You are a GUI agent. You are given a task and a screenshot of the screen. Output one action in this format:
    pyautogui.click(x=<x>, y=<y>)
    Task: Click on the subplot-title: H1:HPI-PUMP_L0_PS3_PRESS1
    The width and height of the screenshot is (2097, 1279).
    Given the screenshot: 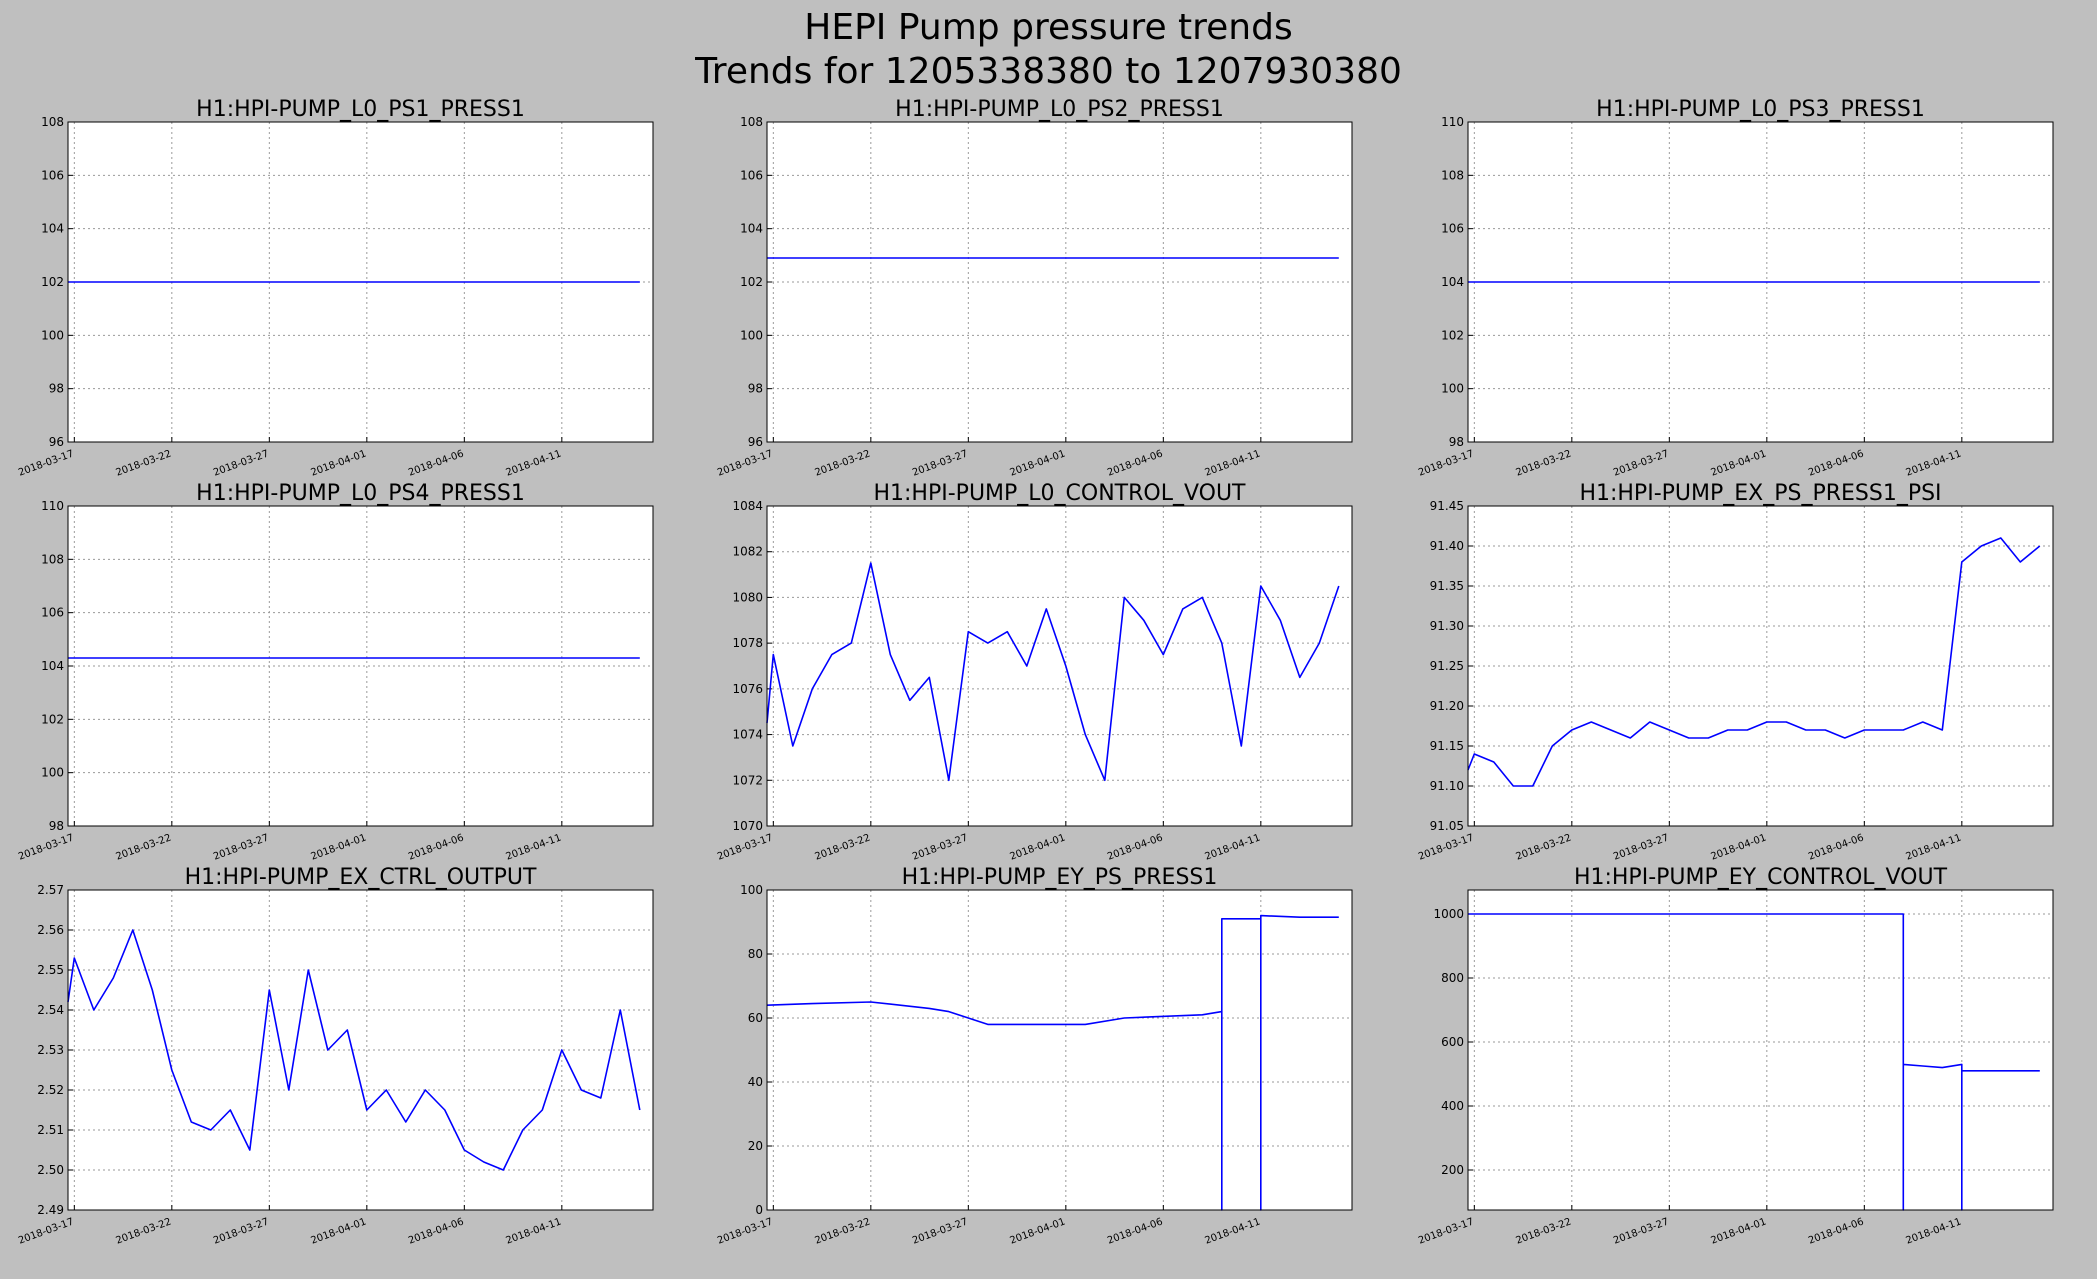 What is the action you would take?
    pyautogui.click(x=1760, y=109)
    